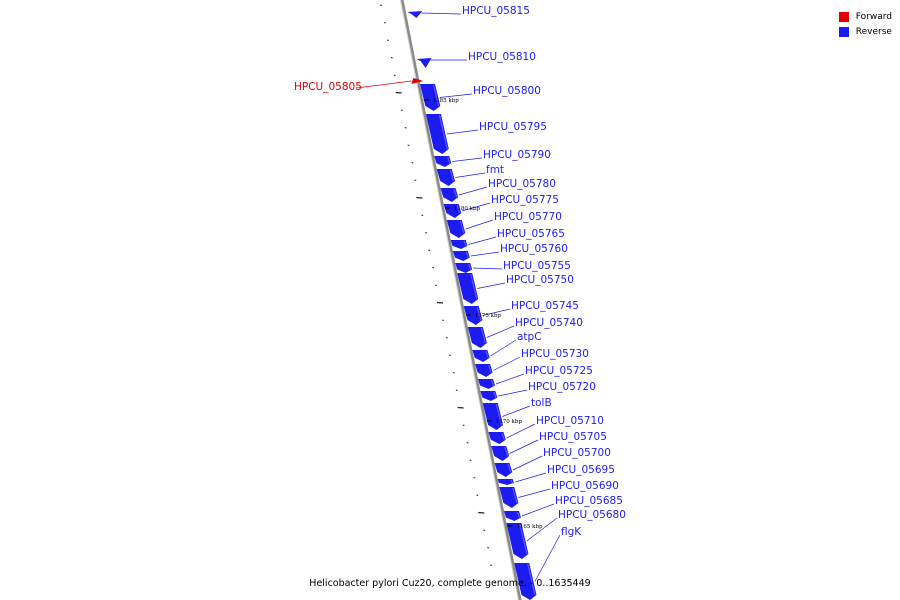 The width and height of the screenshot is (900, 600). What do you see at coordinates (577, 453) in the screenshot?
I see `gene-label-hpcu-05700: HPCU_05700` at bounding box center [577, 453].